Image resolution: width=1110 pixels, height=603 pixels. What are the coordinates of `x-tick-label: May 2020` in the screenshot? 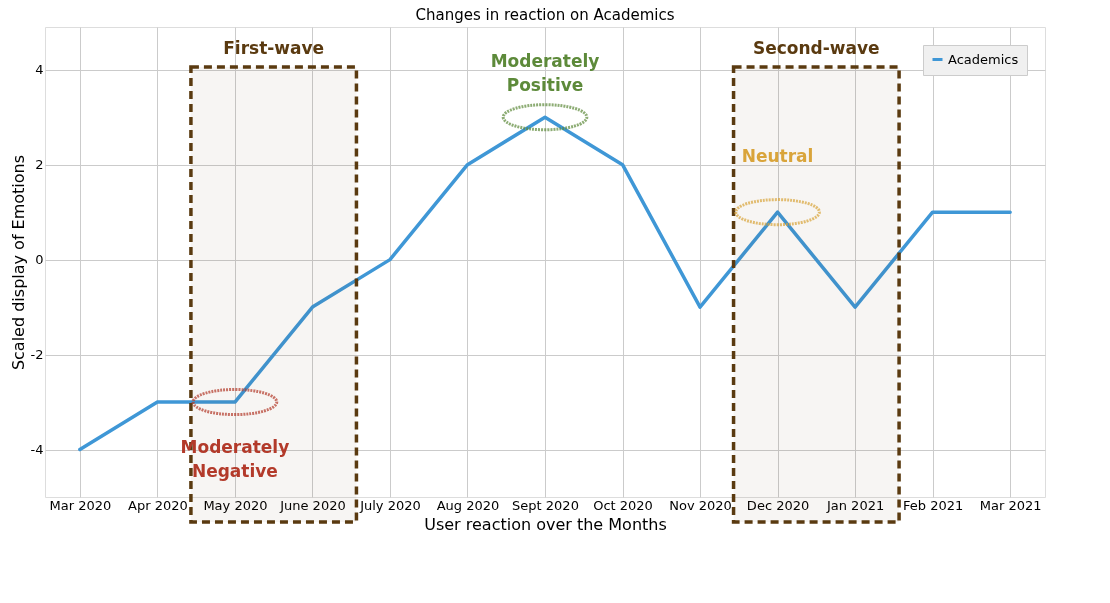 It's located at (235, 505).